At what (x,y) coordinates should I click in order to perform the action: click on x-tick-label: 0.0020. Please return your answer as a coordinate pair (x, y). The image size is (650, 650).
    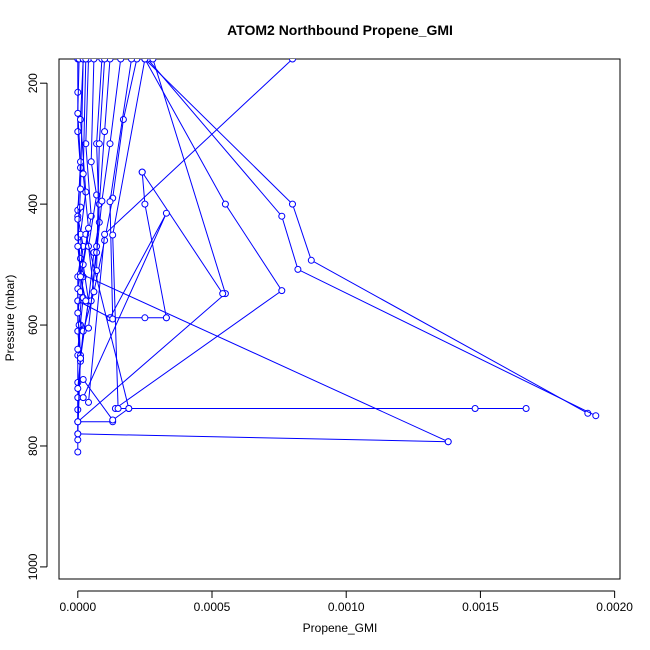
    Looking at the image, I should click on (614, 607).